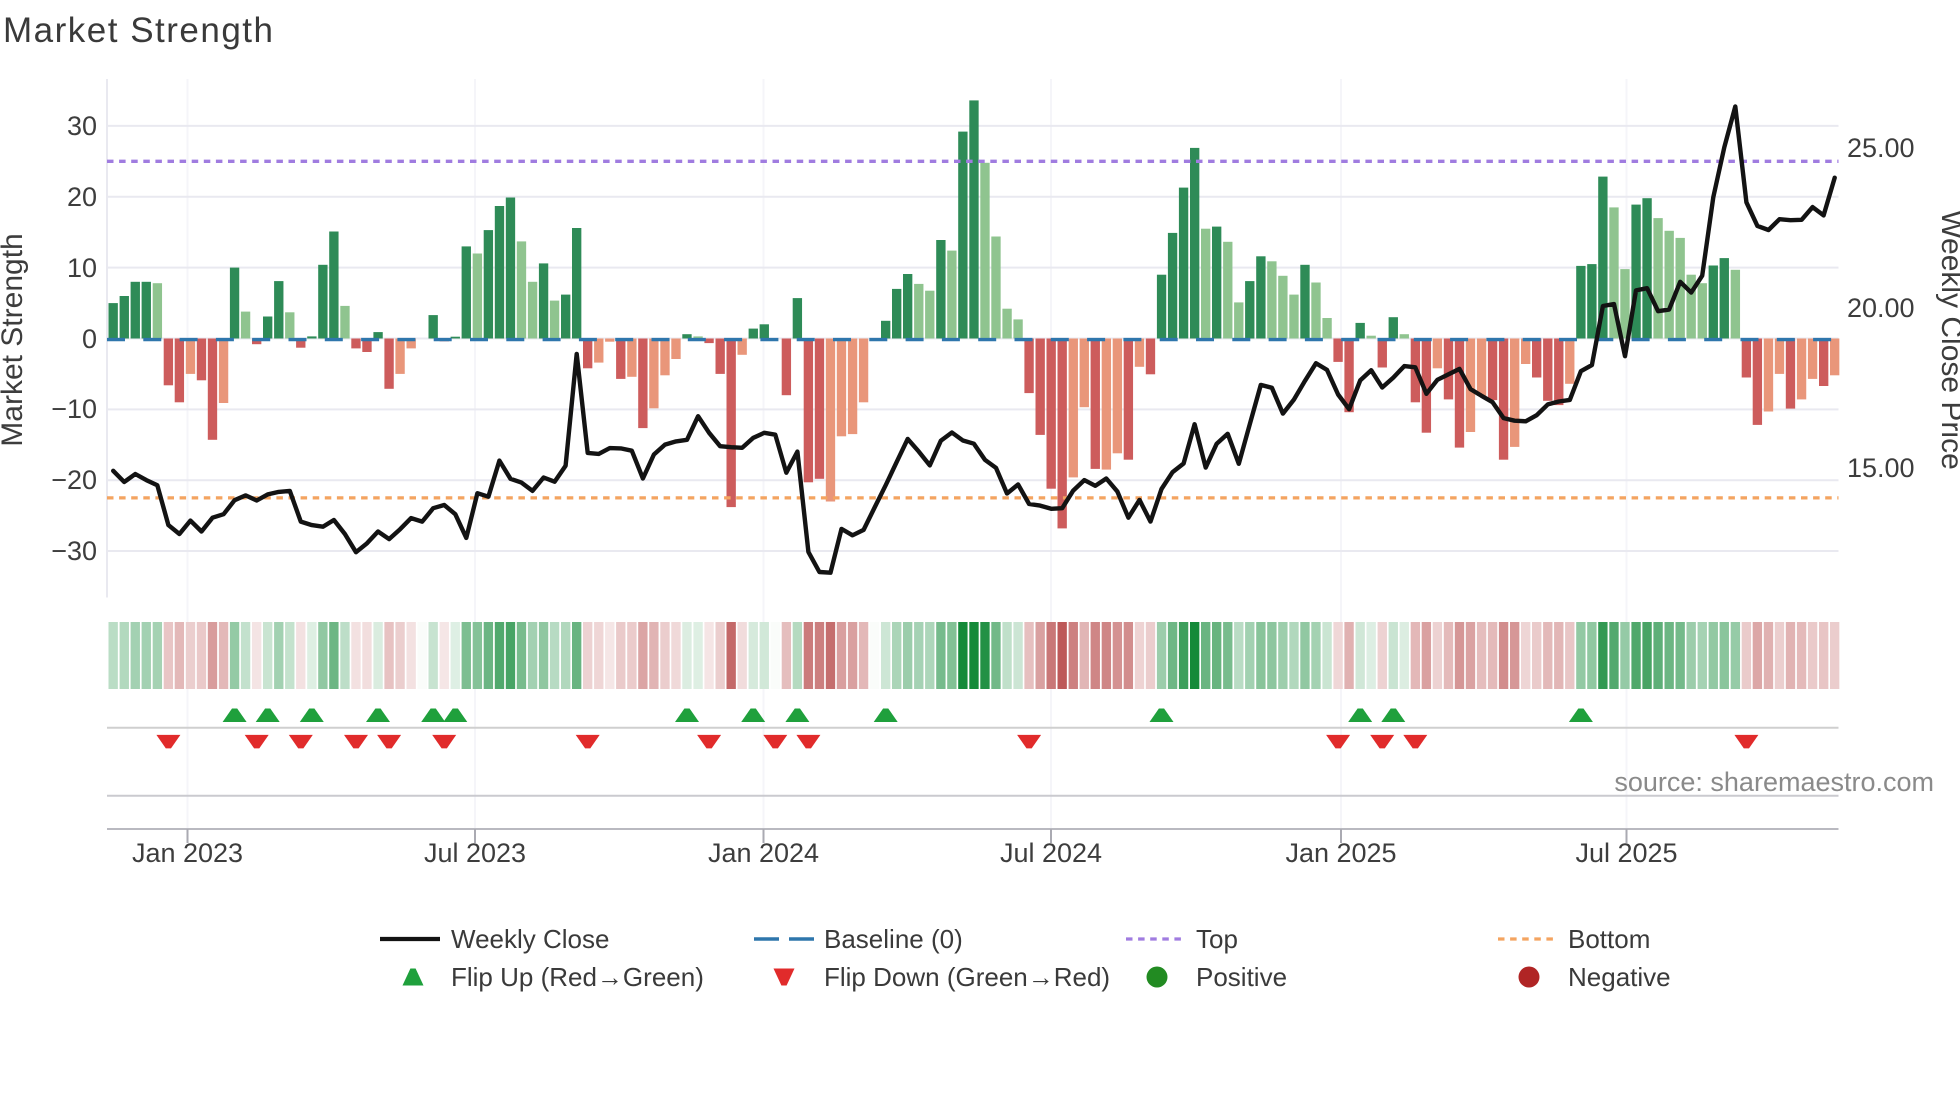 The image size is (1960, 1102). What do you see at coordinates (74, 409) in the screenshot?
I see `svg-text: −10` at bounding box center [74, 409].